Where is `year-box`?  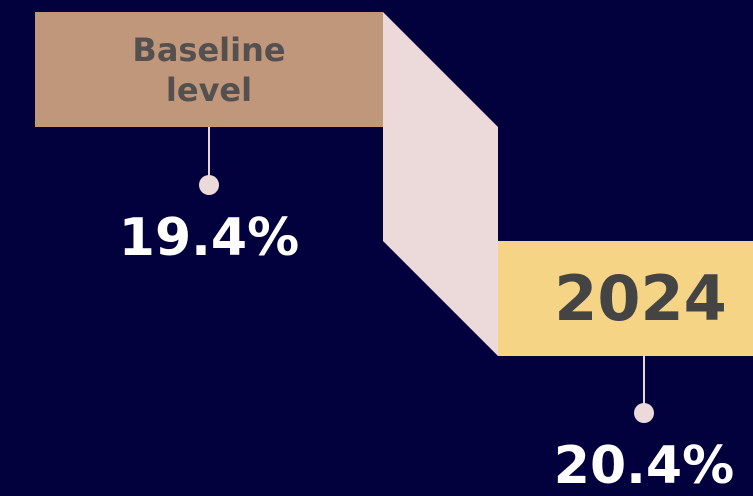
year-box is located at coordinates (625, 298).